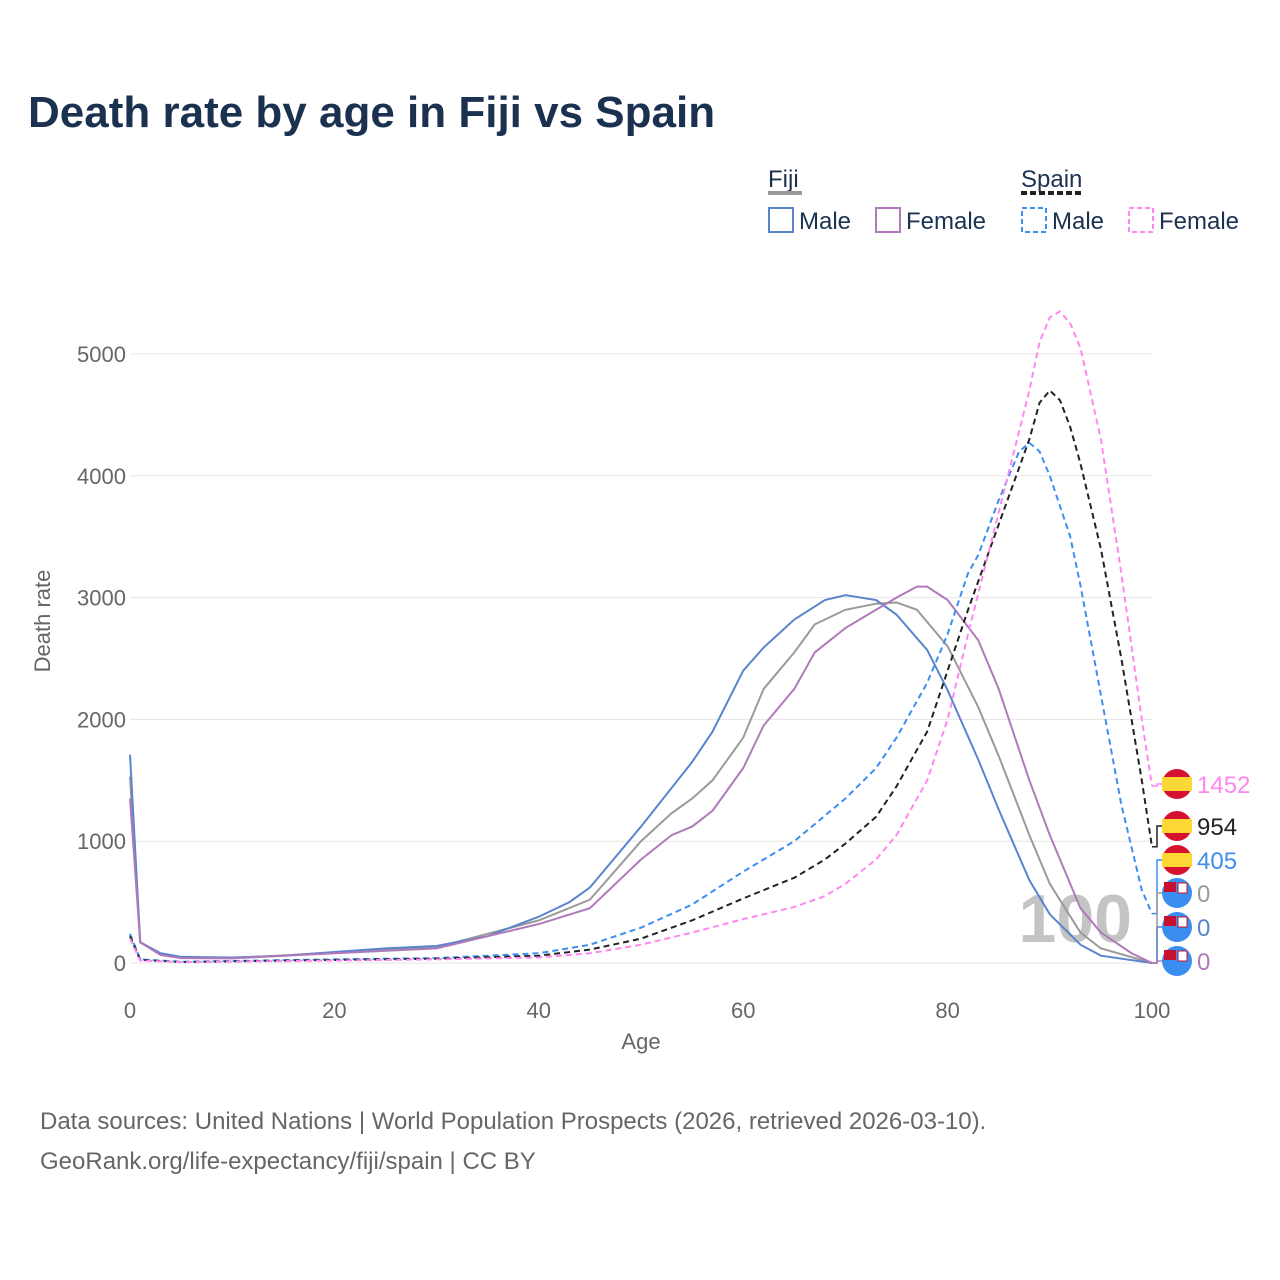 The image size is (1280, 1280). What do you see at coordinates (334, 1010) in the screenshot?
I see `x-tick-label: 20` at bounding box center [334, 1010].